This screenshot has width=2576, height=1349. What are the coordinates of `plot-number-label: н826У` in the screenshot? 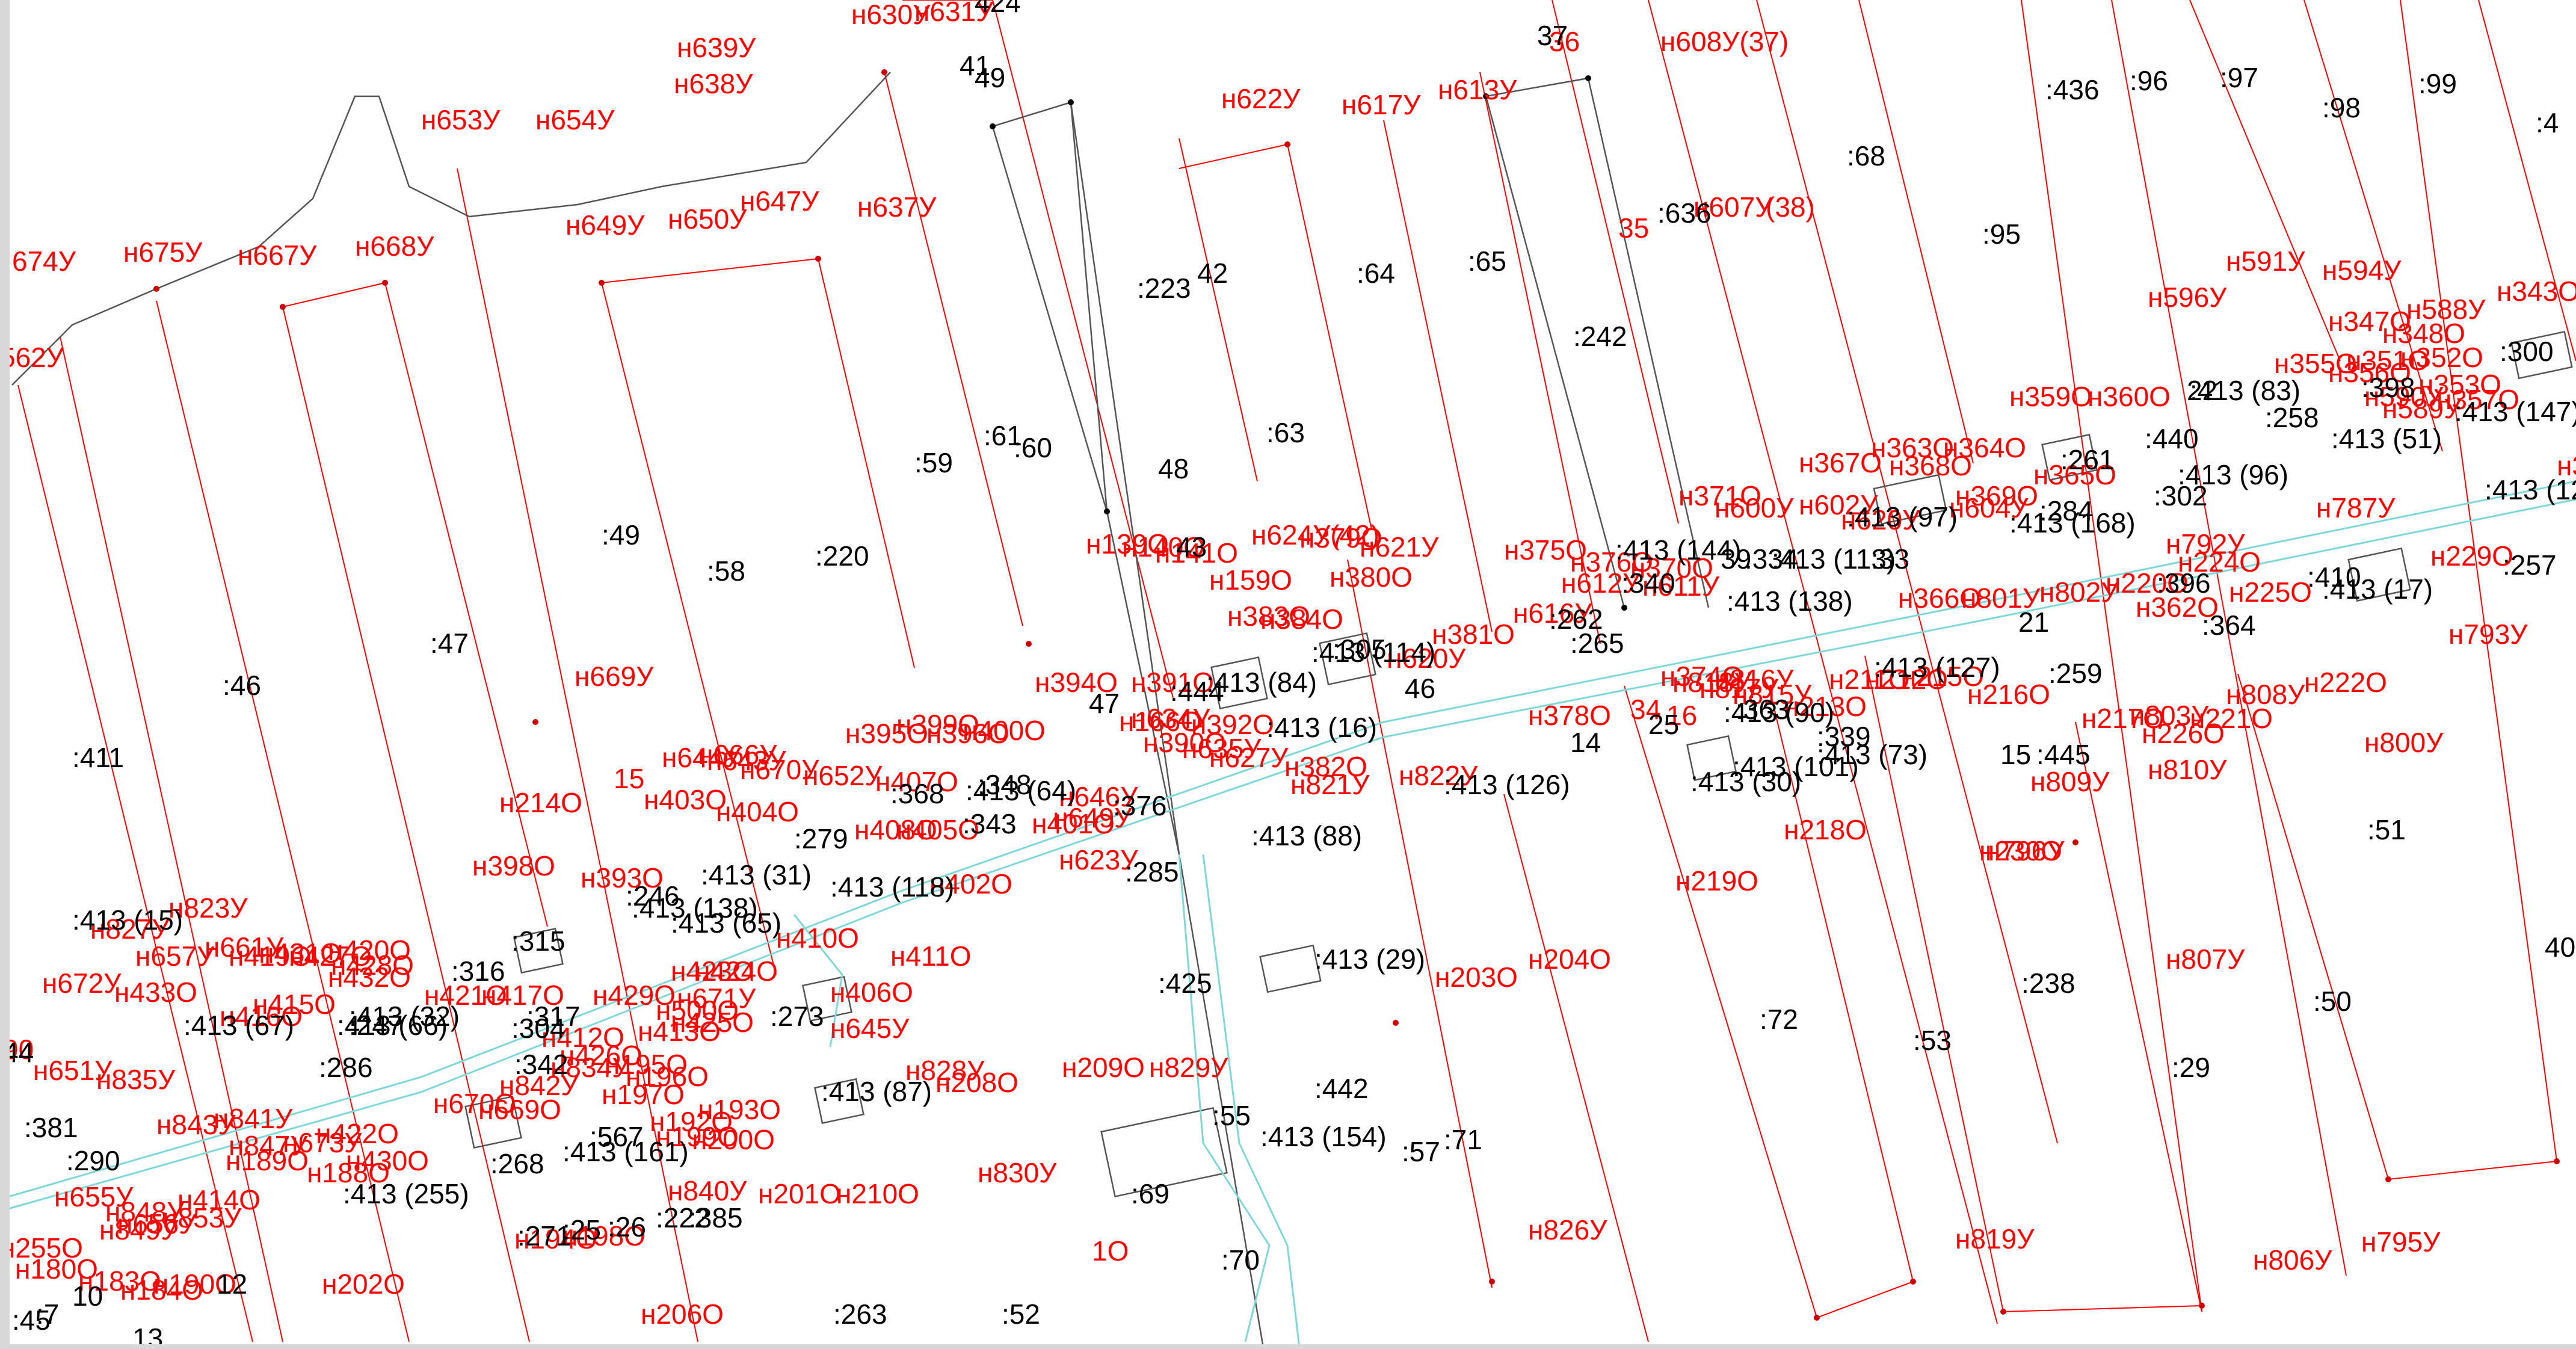 It's located at (1567, 1230).